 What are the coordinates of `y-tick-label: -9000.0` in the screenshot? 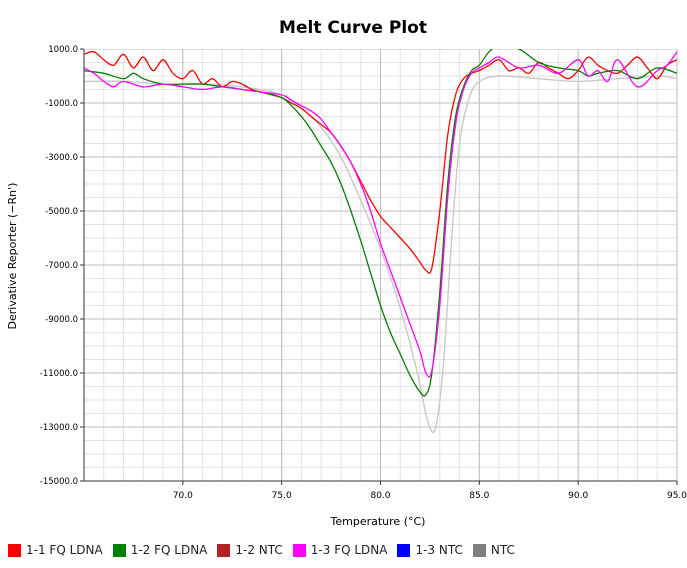 It's located at (61, 320).